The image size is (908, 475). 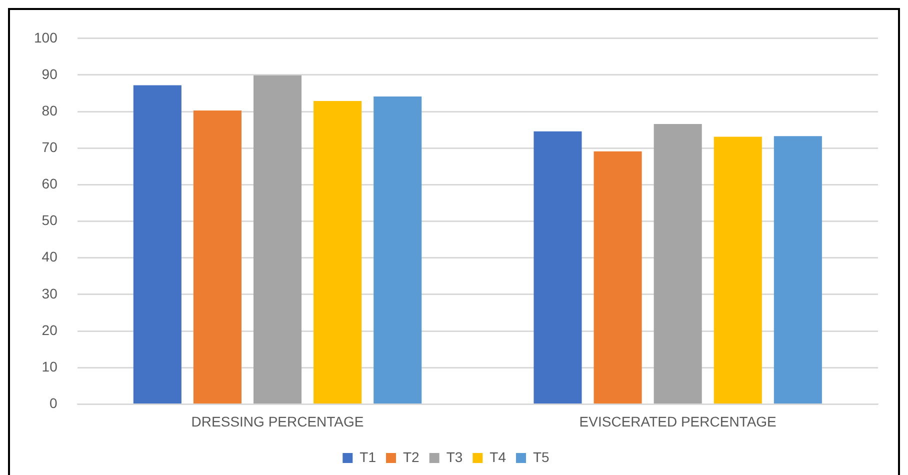 I want to click on y-tick-label: 90, so click(x=50, y=74).